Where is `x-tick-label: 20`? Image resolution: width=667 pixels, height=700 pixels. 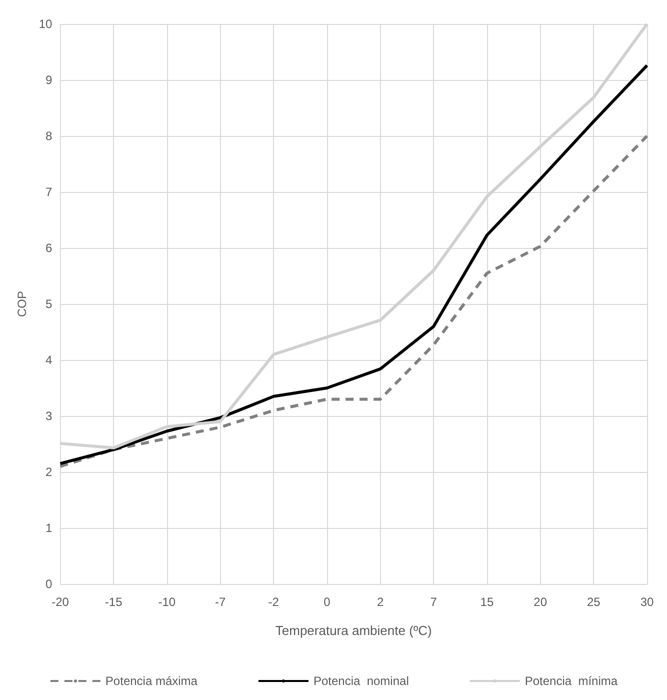 x-tick-label: 20 is located at coordinates (541, 602).